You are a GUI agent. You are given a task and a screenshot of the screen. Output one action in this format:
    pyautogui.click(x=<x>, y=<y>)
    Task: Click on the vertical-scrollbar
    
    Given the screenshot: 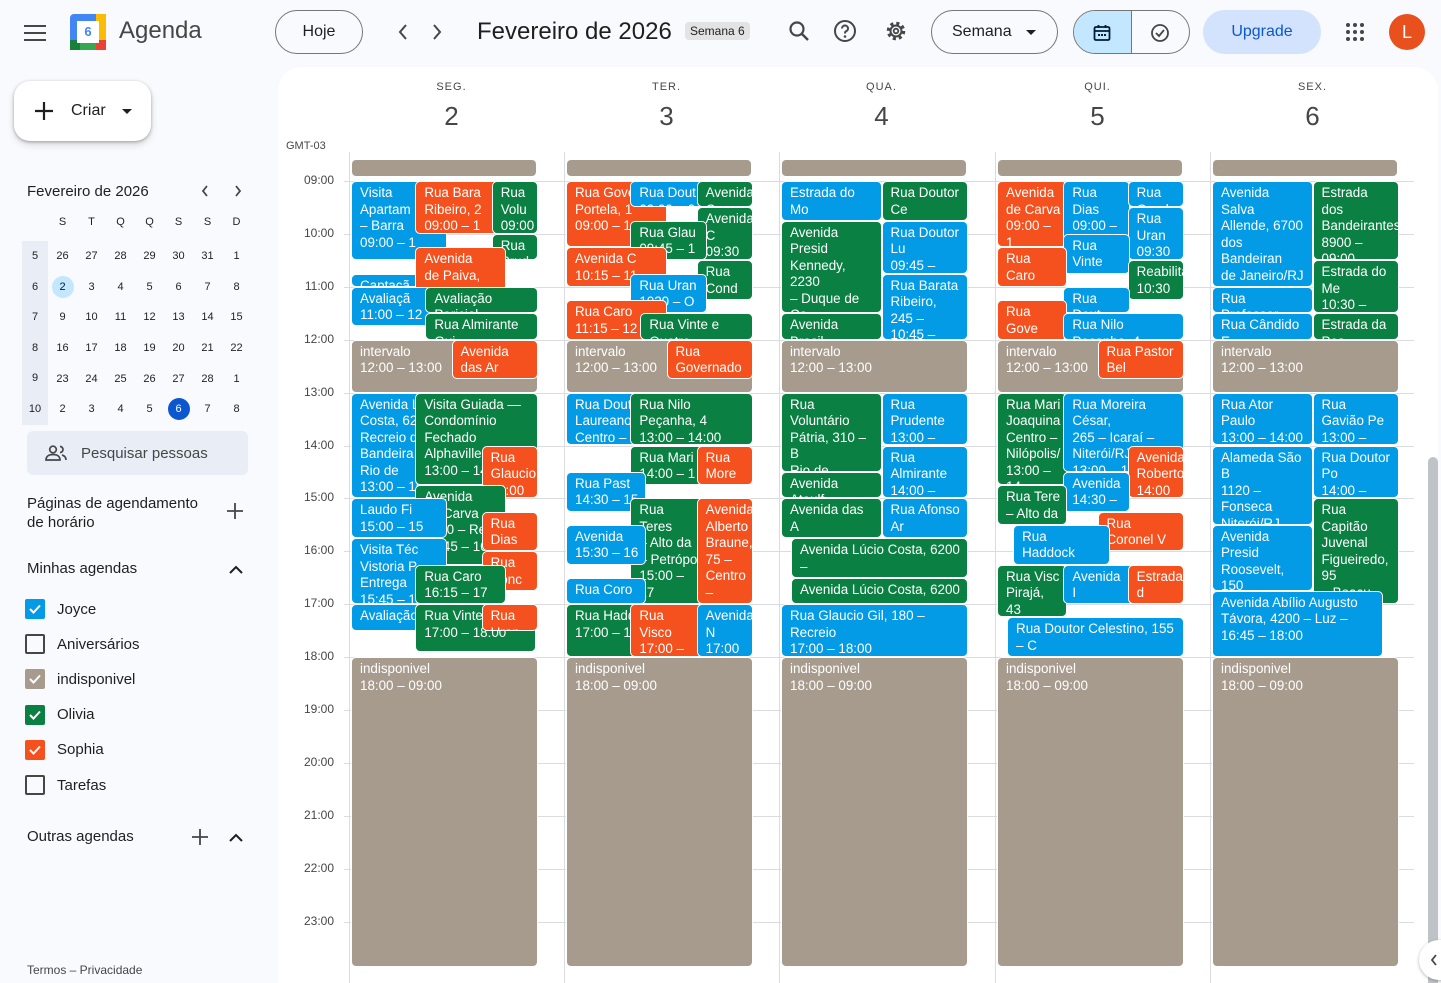 What is the action you would take?
    pyautogui.click(x=1433, y=720)
    